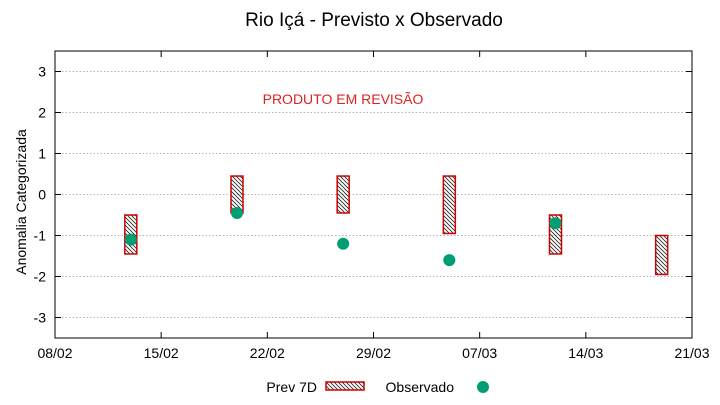 This screenshot has width=720, height=405. Describe the element at coordinates (21, 202) in the screenshot. I see `y-axis-label: Anomalia Categorizada` at that location.